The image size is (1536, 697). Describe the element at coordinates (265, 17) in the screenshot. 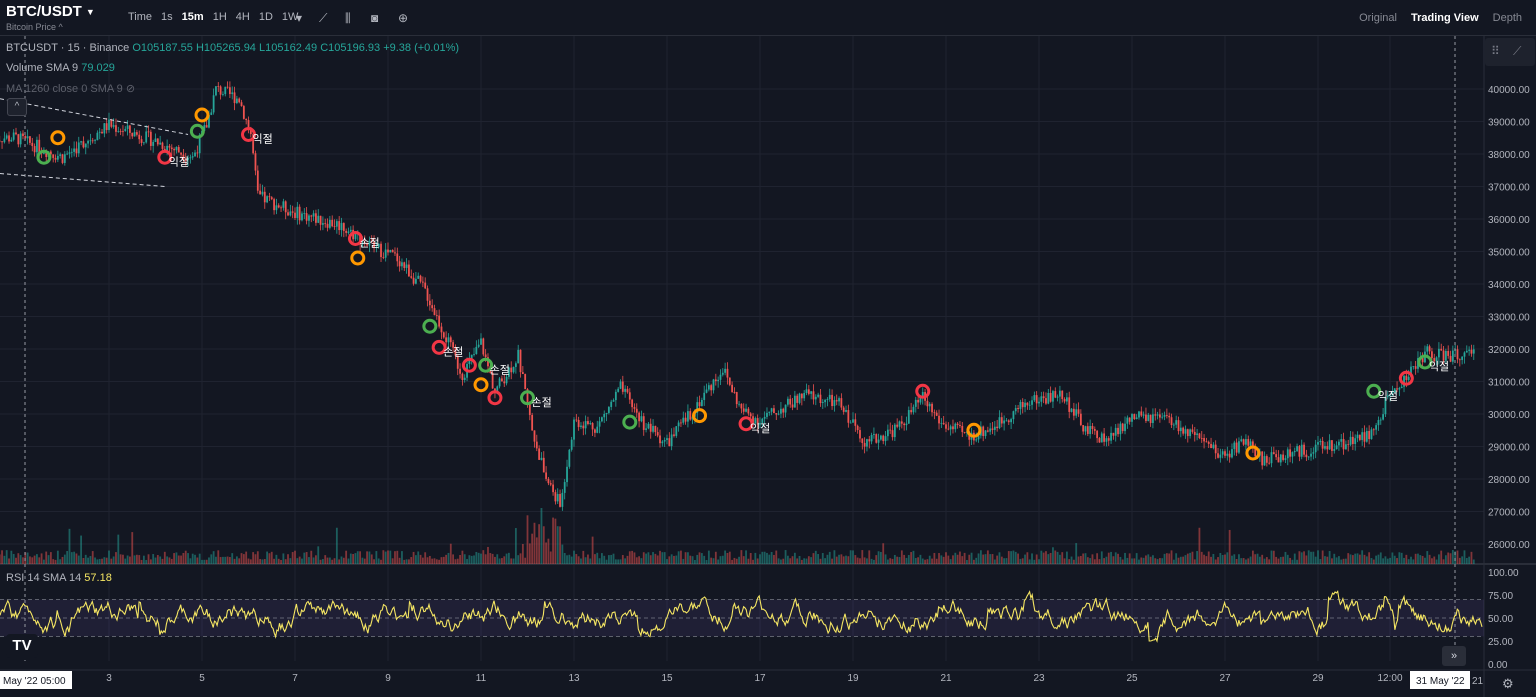

I see `interval-1d: 1D` at that location.